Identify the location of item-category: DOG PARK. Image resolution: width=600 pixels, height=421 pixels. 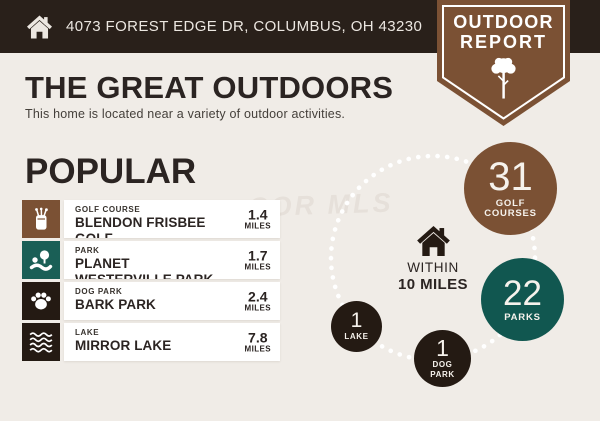
(99, 291).